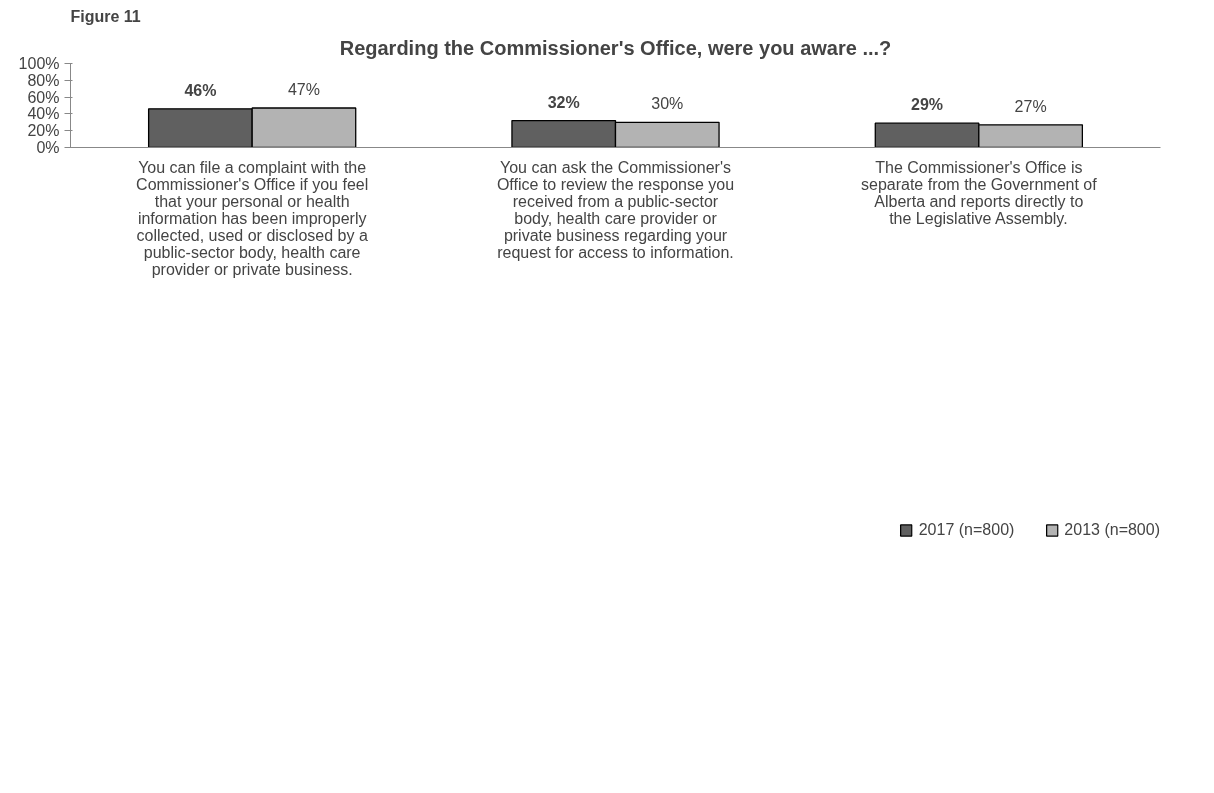 This screenshot has width=1214, height=793. I want to click on caption: Figure 11, so click(105, 16).